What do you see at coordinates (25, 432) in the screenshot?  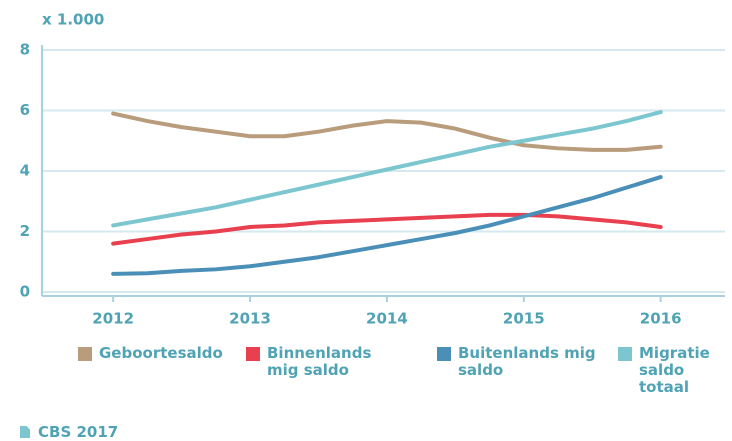 I see `source-icon` at bounding box center [25, 432].